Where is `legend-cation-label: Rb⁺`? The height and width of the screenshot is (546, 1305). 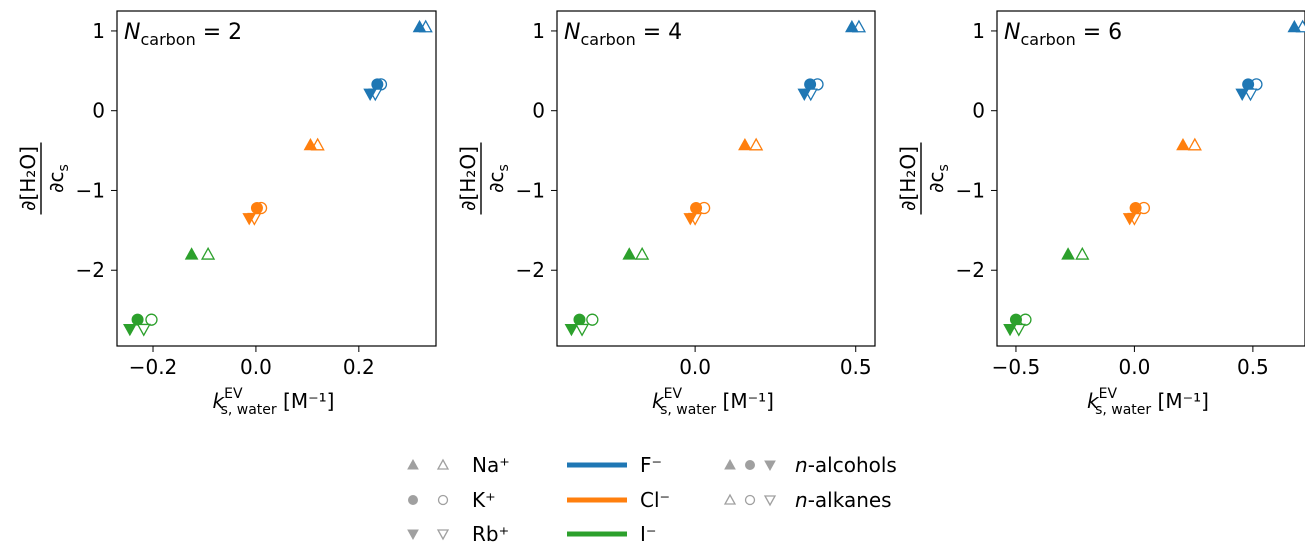
legend-cation-label: Rb⁺ is located at coordinates (490, 534).